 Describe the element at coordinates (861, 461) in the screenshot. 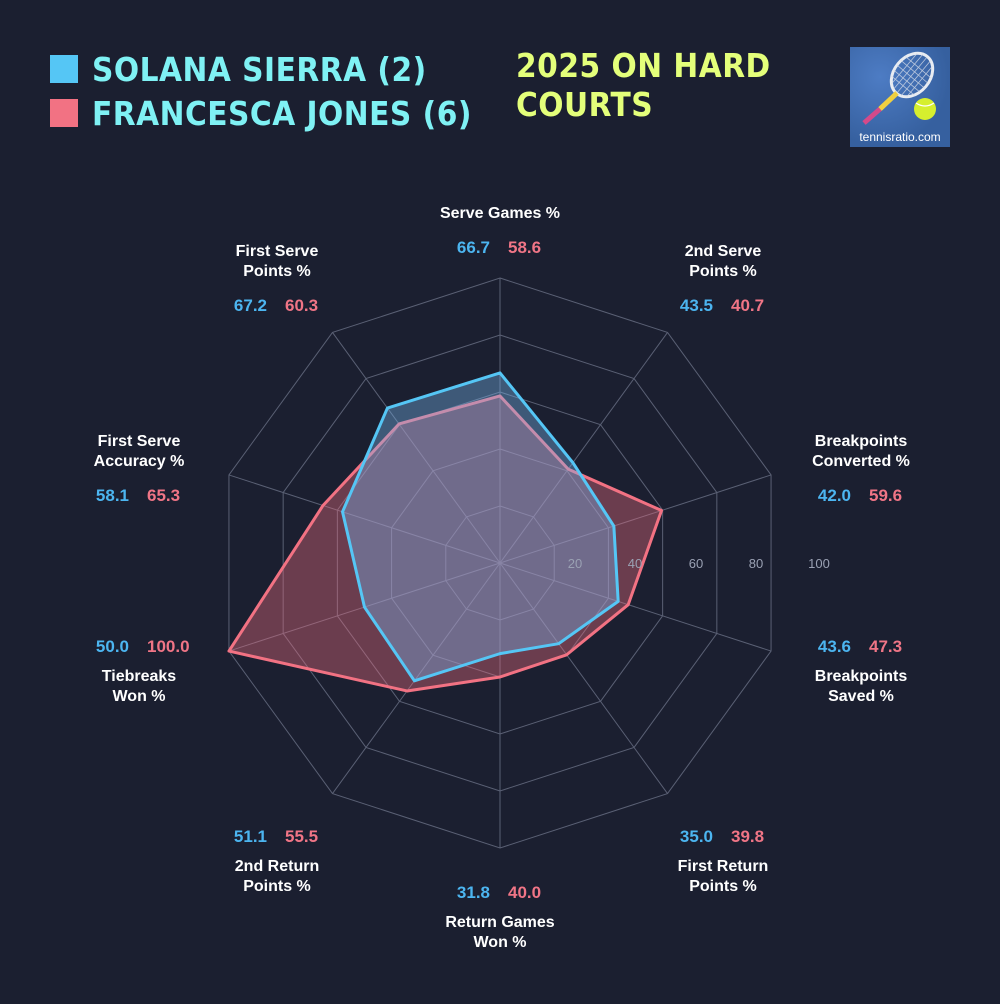

I see `axis-label-text: Converted %` at that location.